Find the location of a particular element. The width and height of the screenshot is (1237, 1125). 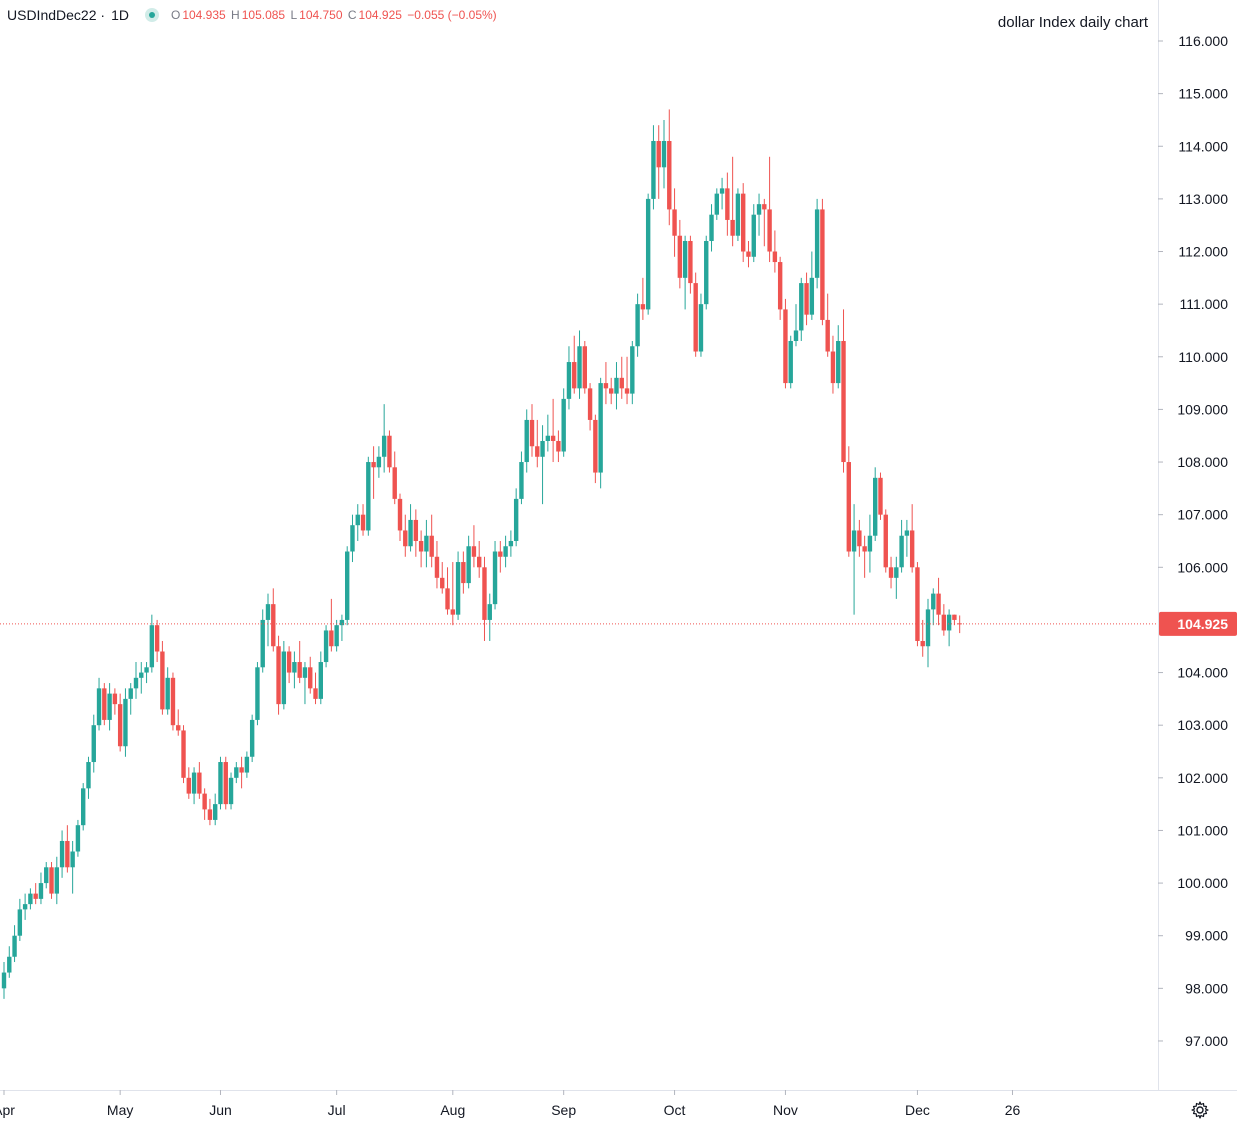

low-value: 104.750 is located at coordinates (321, 15).